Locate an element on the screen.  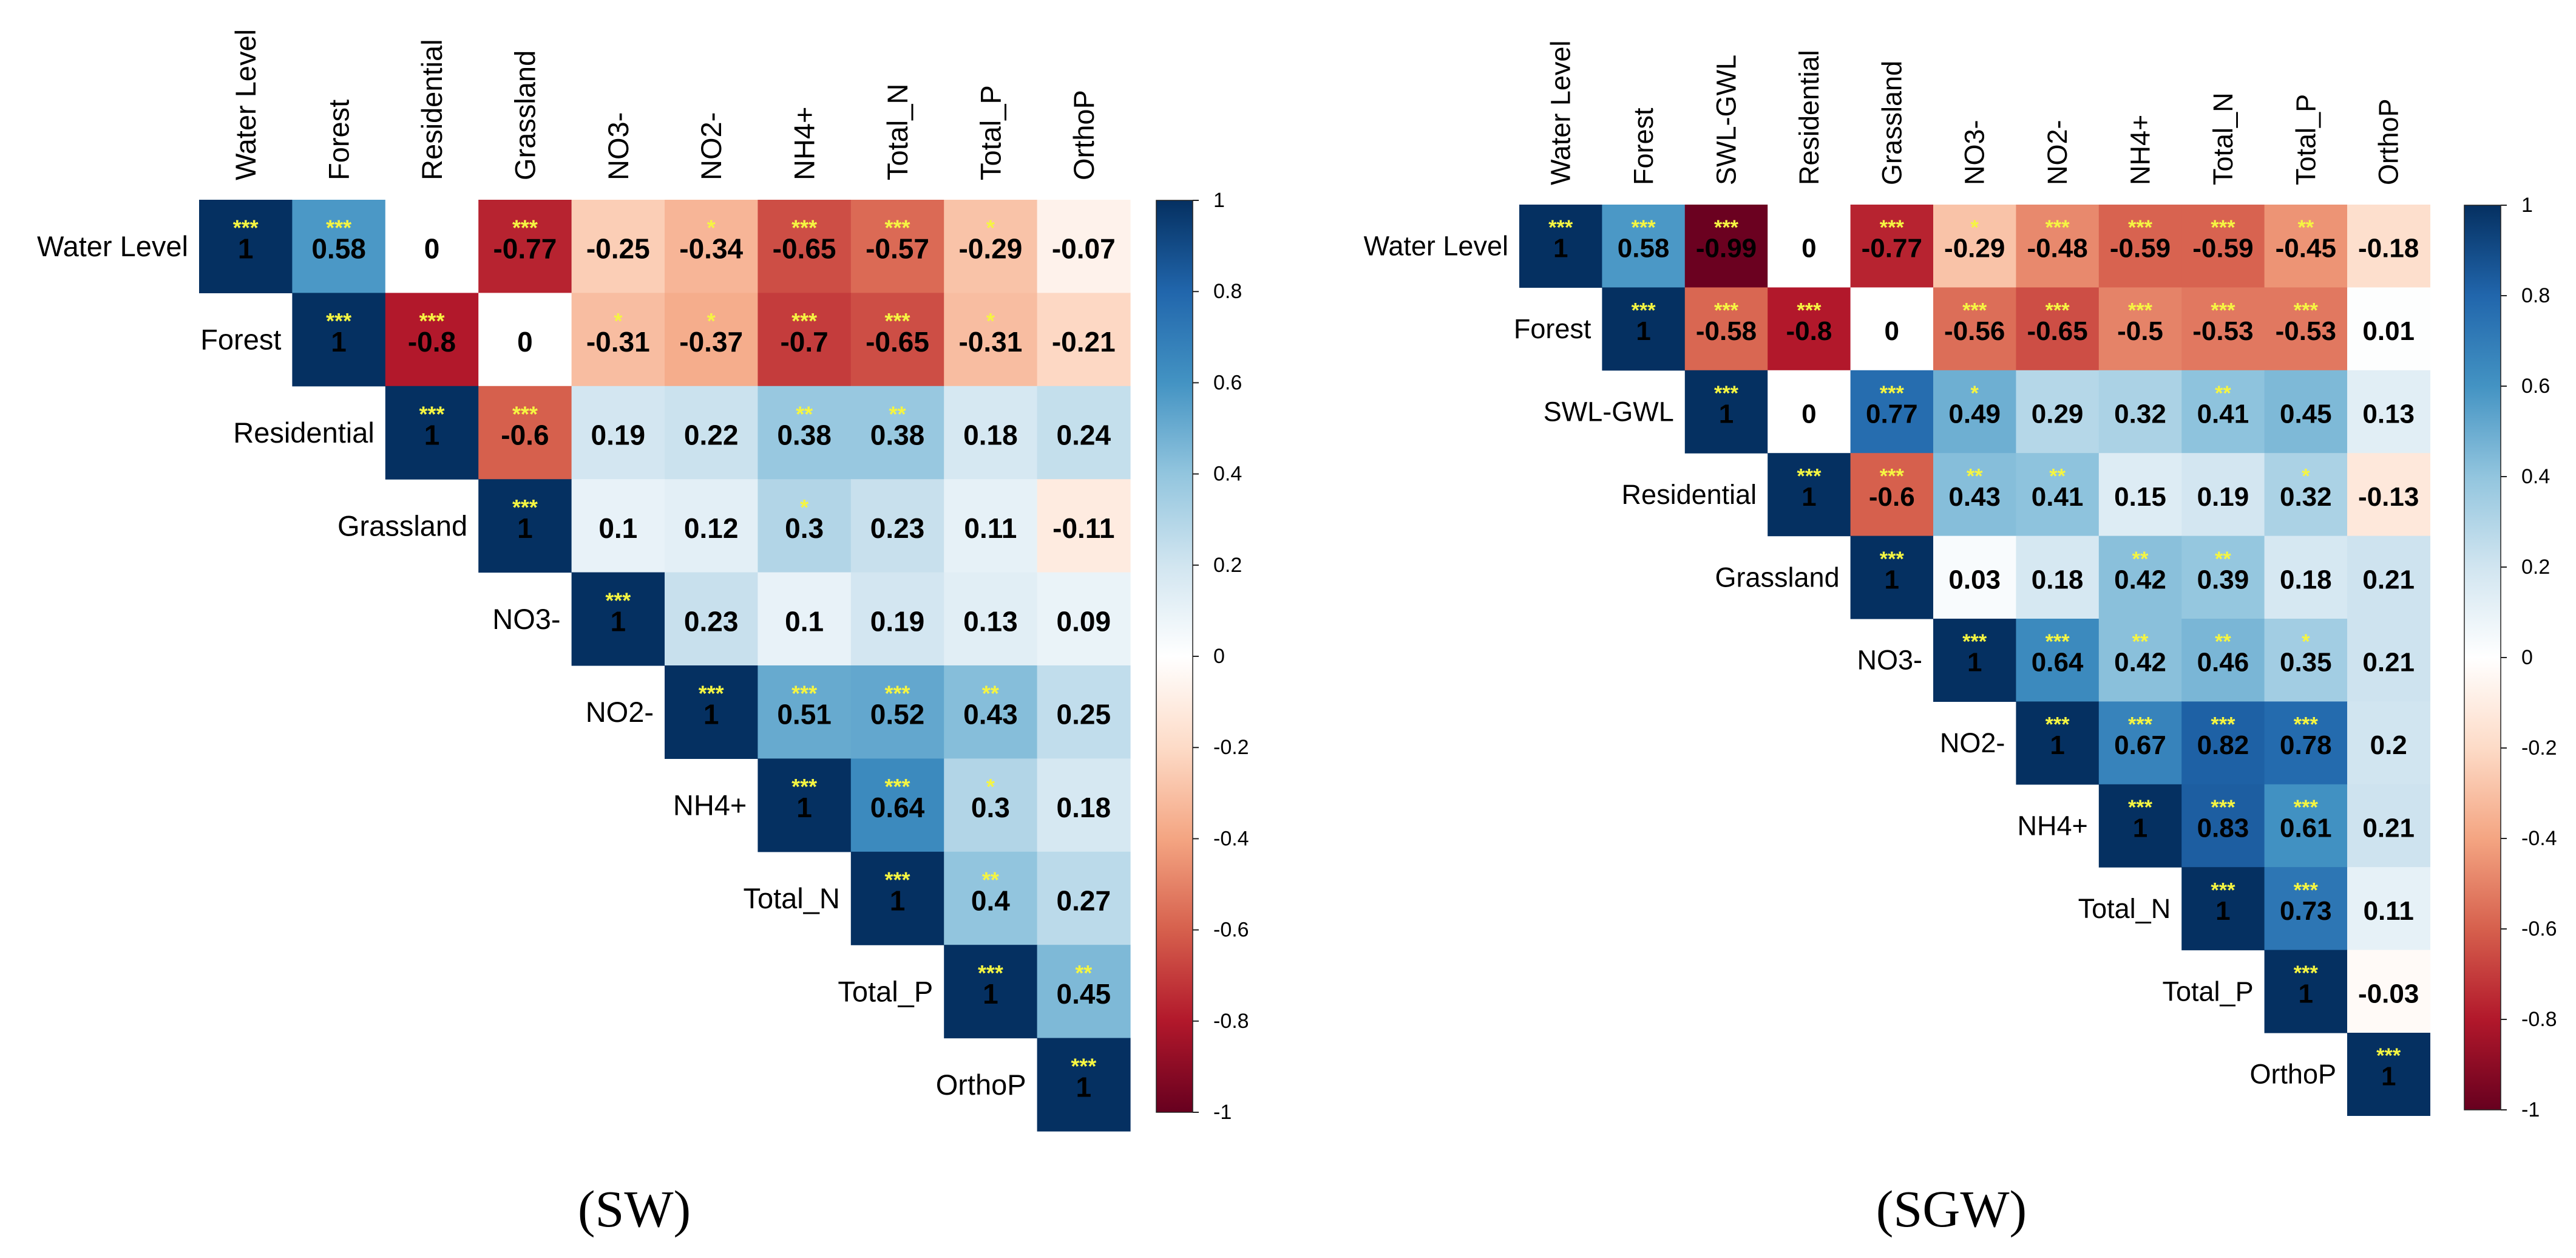
sw-row-label-no3: NO3- is located at coordinates (526, 619).